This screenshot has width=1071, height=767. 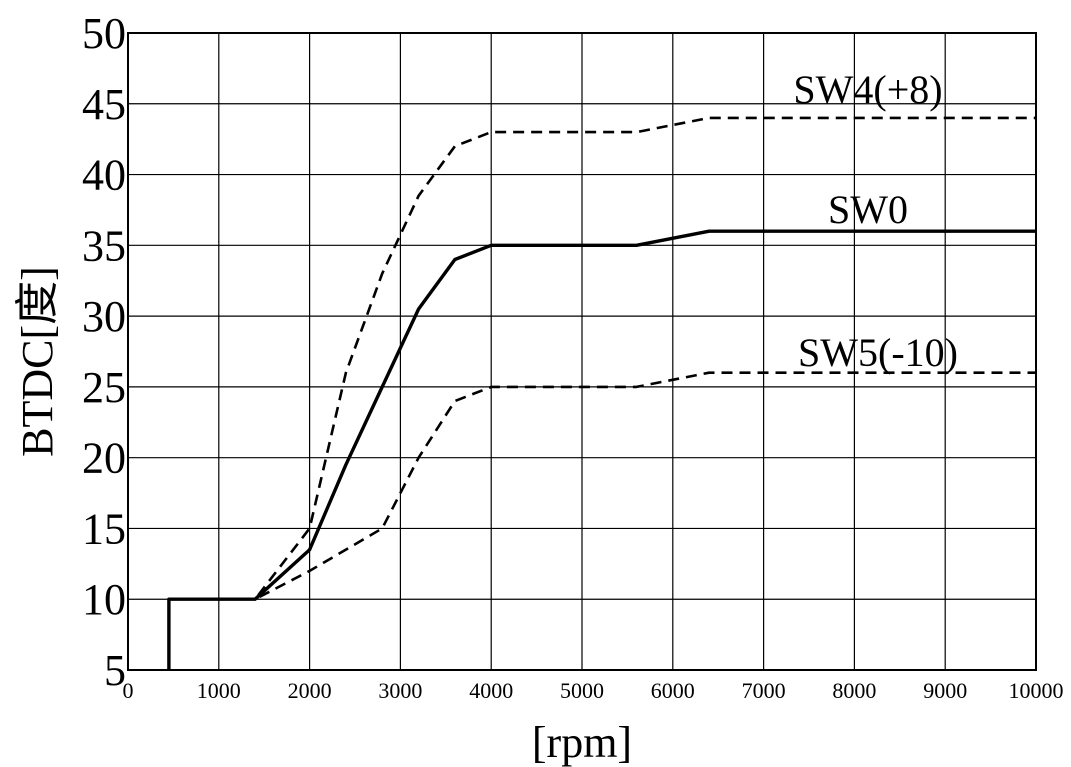 I want to click on y-tick-label: 10, so click(x=104, y=599).